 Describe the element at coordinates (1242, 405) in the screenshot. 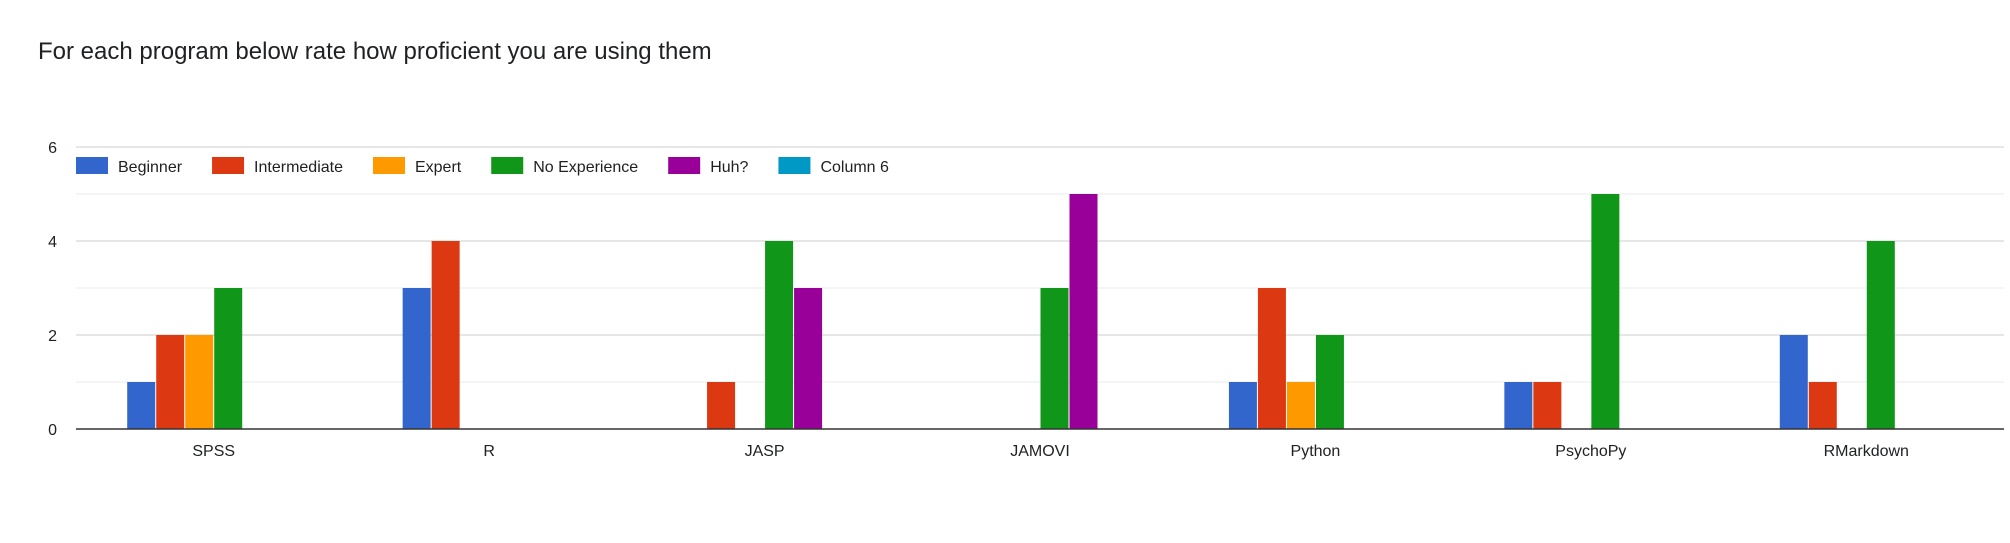

I see `bar-beginner-python` at that location.